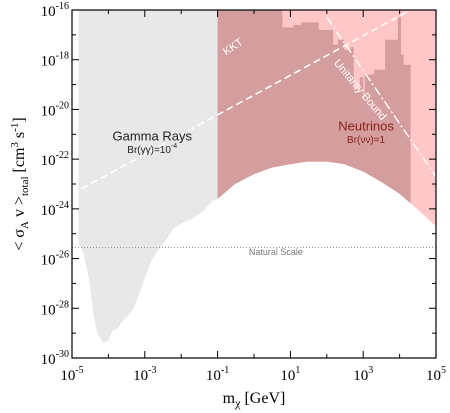  What do you see at coordinates (152, 149) in the screenshot?
I see `gamma-rays-branching-label: Br(γγ)=10-4` at bounding box center [152, 149].